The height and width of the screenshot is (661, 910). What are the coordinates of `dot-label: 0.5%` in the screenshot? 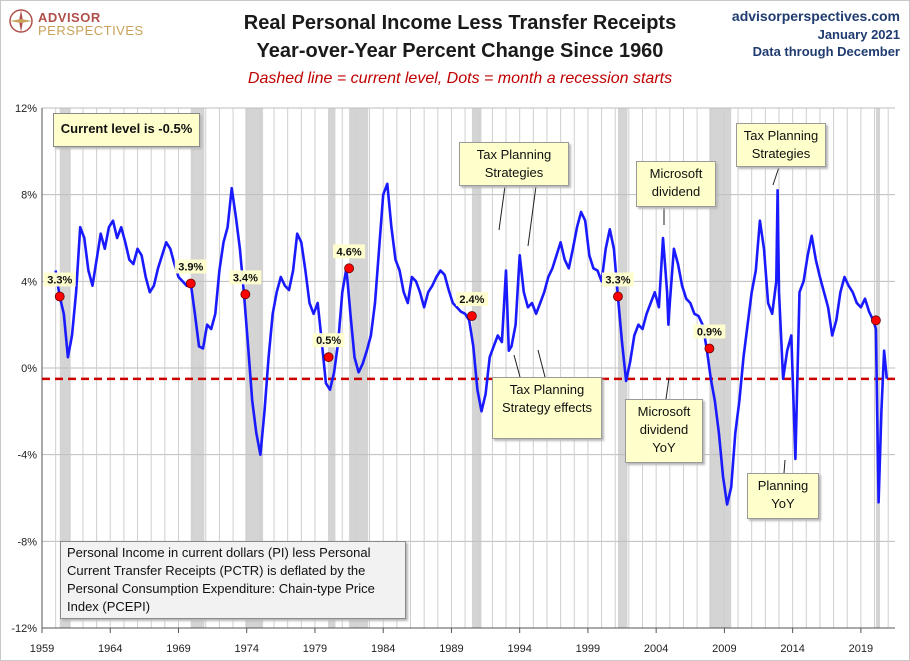 It's located at (328, 341).